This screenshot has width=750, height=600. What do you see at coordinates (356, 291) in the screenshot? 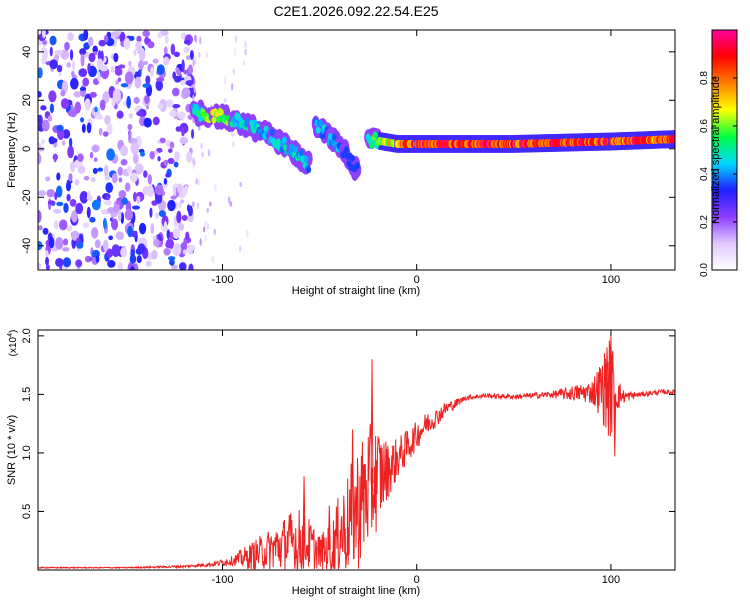
I see `spectrogram-xlabel: Height of straight line (km)` at bounding box center [356, 291].